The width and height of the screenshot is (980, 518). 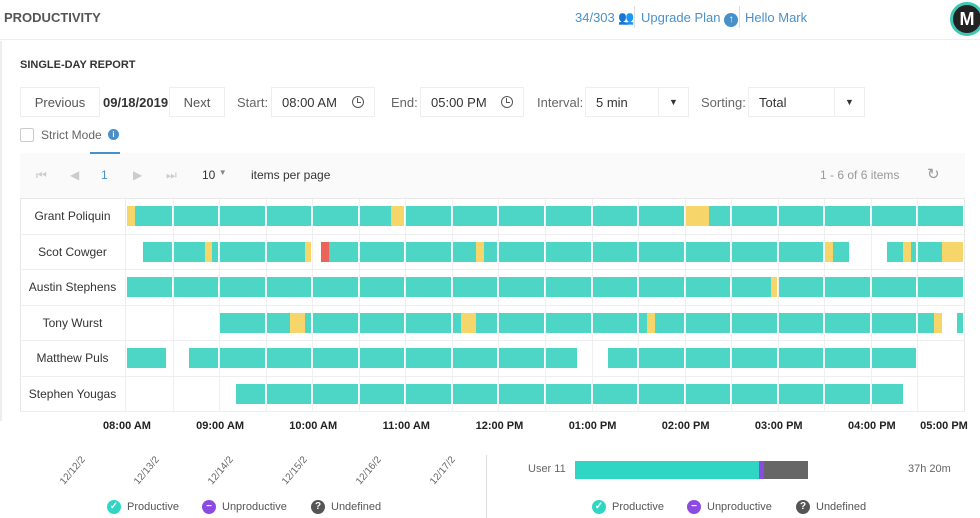 I want to click on sorting-select: Total ▼, so click(x=806, y=102).